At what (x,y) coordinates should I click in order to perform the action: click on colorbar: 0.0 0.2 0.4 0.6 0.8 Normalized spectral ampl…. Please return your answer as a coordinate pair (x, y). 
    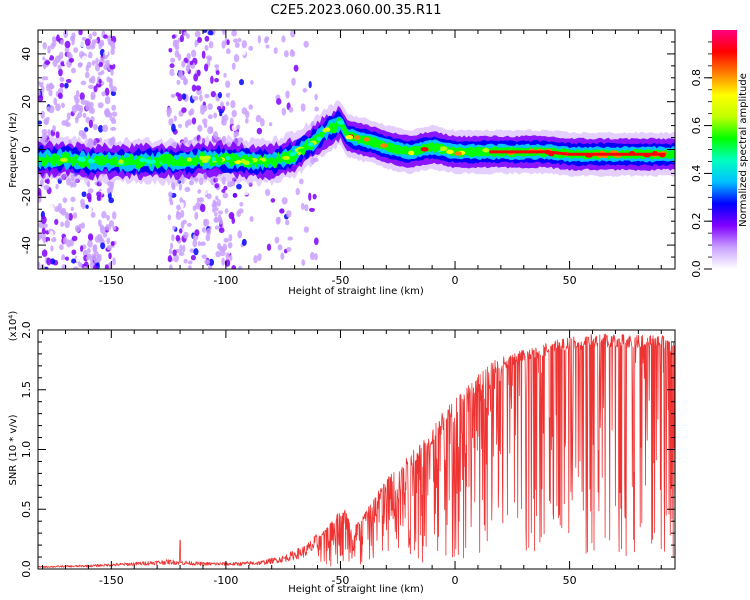
    Looking at the image, I should click on (719, 154).